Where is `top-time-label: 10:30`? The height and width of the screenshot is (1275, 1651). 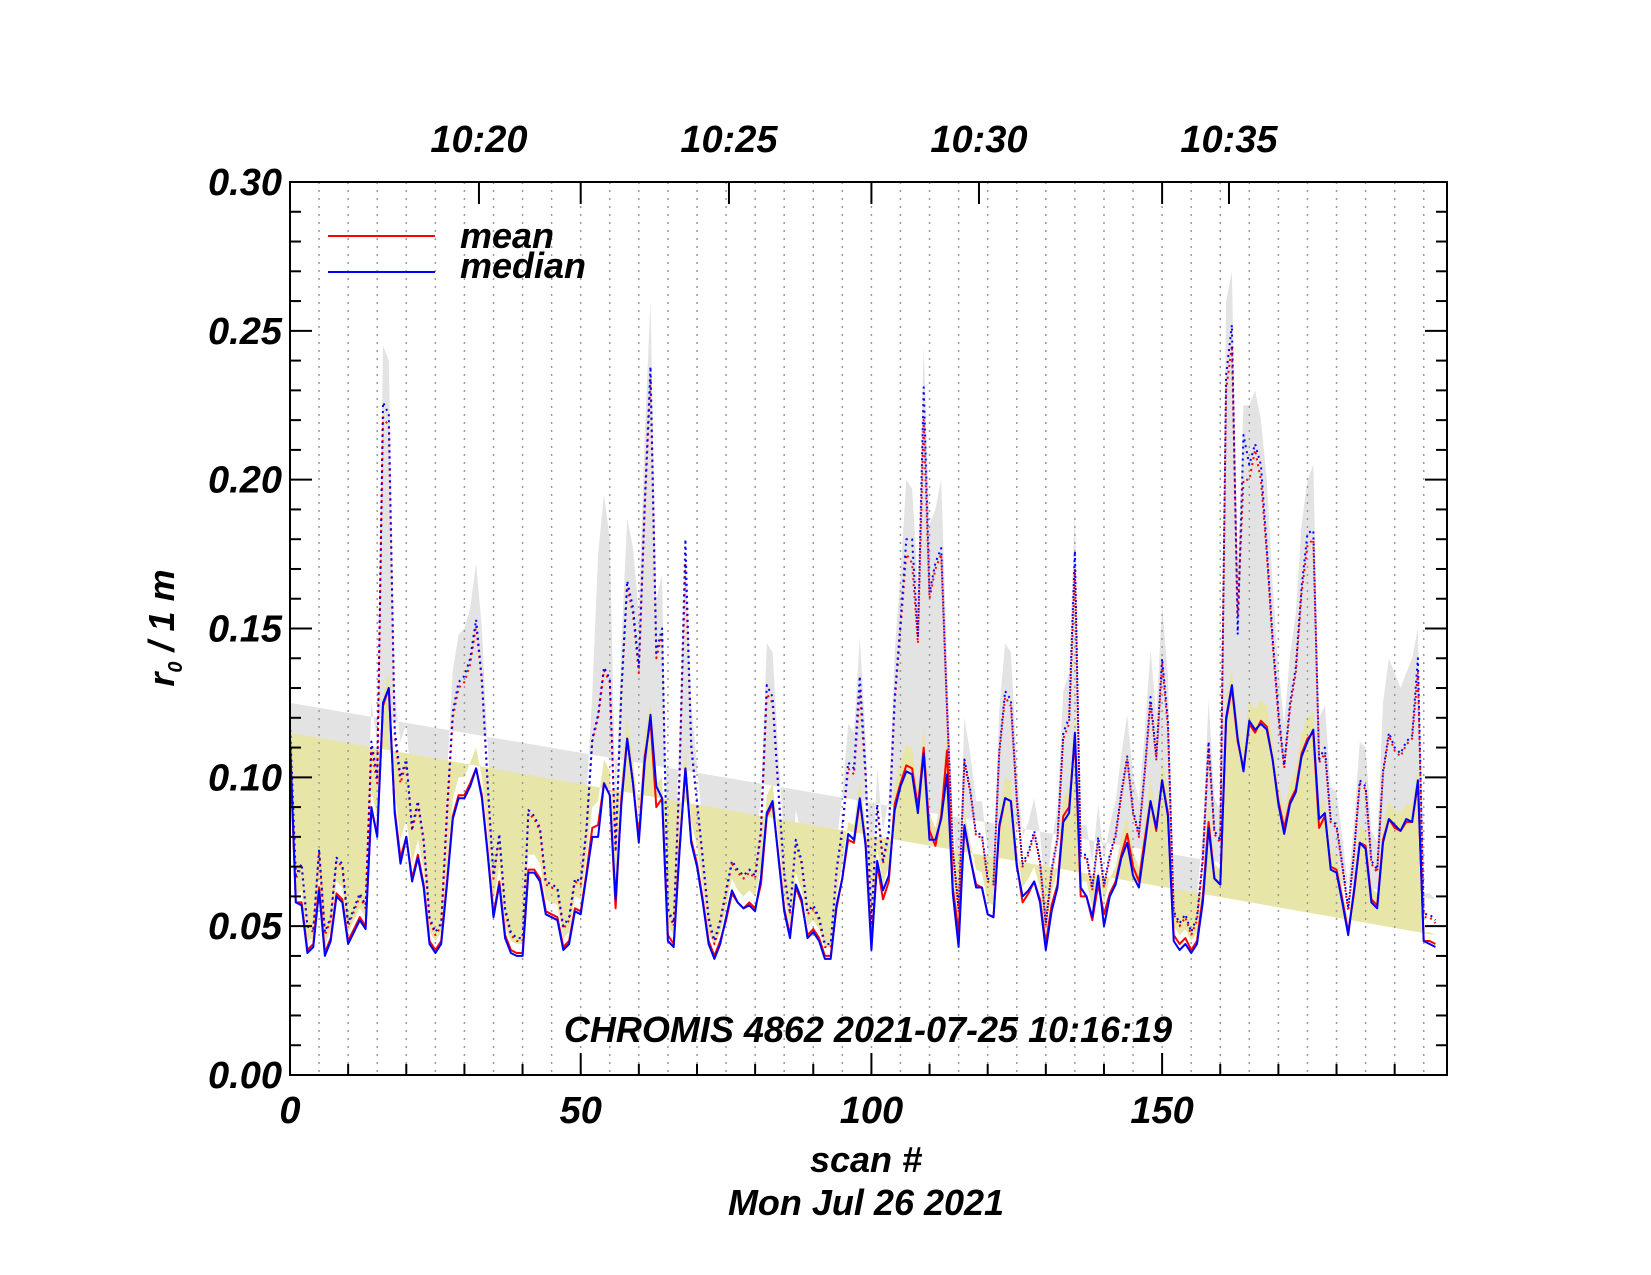
top-time-label: 10:30 is located at coordinates (978, 140).